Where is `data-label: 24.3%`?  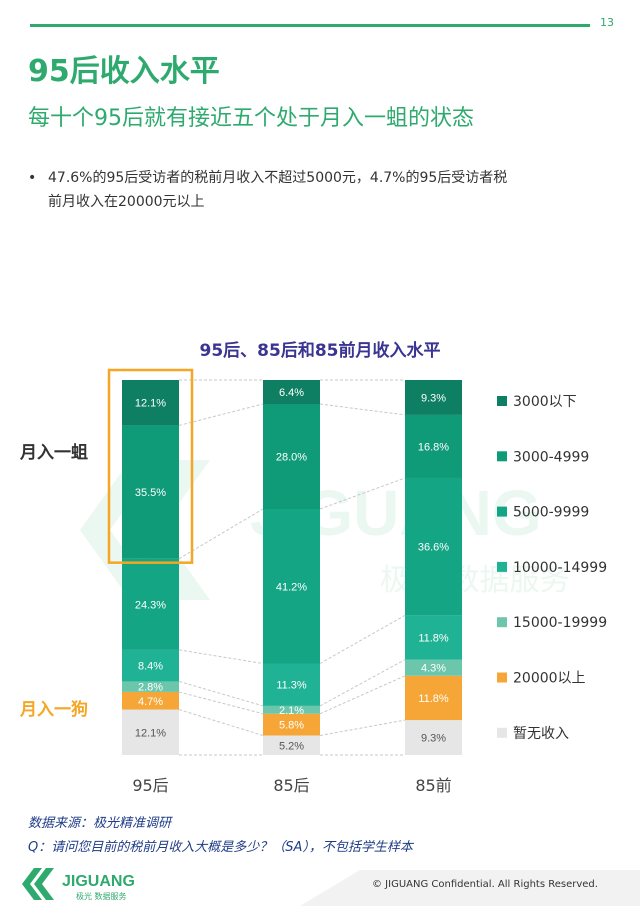 data-label: 24.3% is located at coordinates (150, 605).